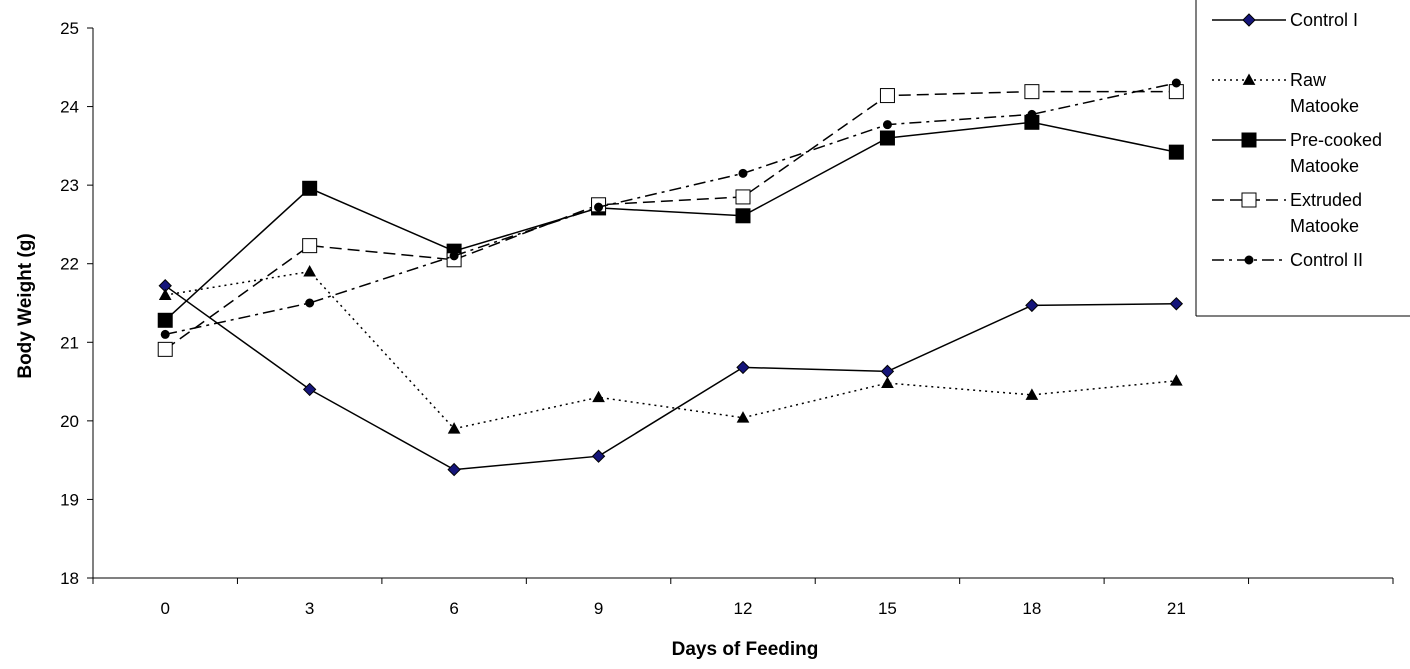 The image size is (1410, 669). Describe the element at coordinates (598, 608) in the screenshot. I see `x-tick-label: 9` at that location.